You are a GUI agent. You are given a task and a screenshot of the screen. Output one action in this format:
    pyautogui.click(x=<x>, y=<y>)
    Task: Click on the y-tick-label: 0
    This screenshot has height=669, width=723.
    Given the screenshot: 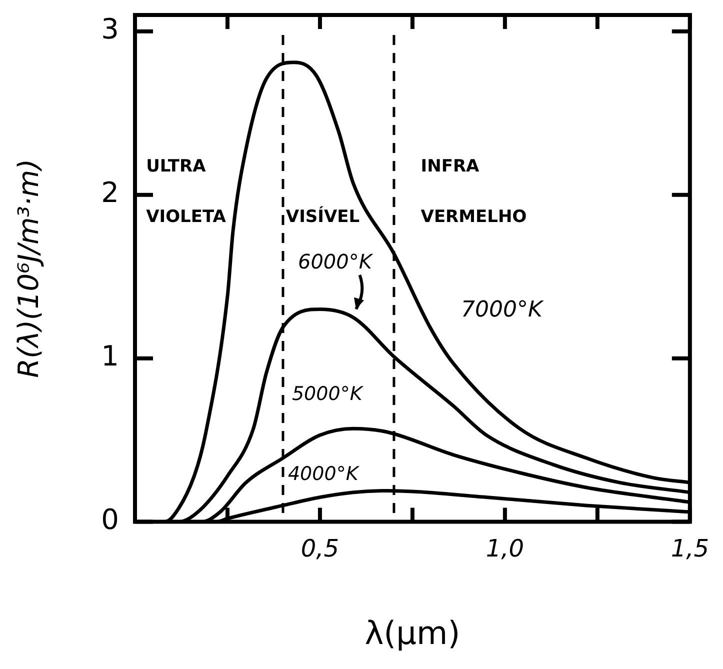 What is the action you would take?
    pyautogui.click(x=110, y=519)
    